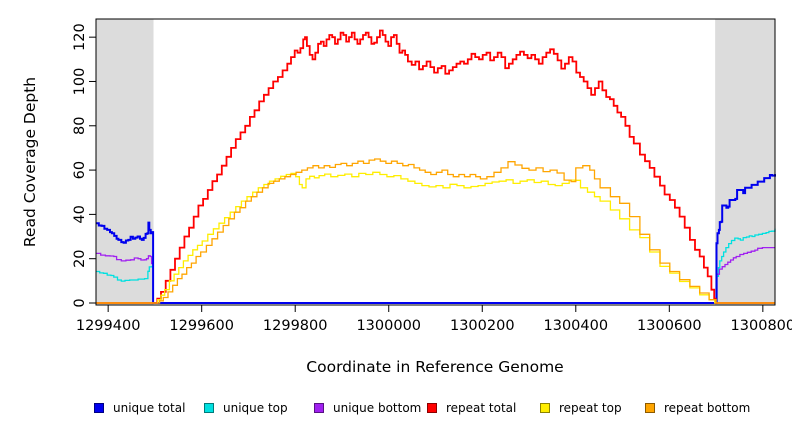  I want to click on legend-item-repeat-bottom: repeat bottom, so click(697, 408).